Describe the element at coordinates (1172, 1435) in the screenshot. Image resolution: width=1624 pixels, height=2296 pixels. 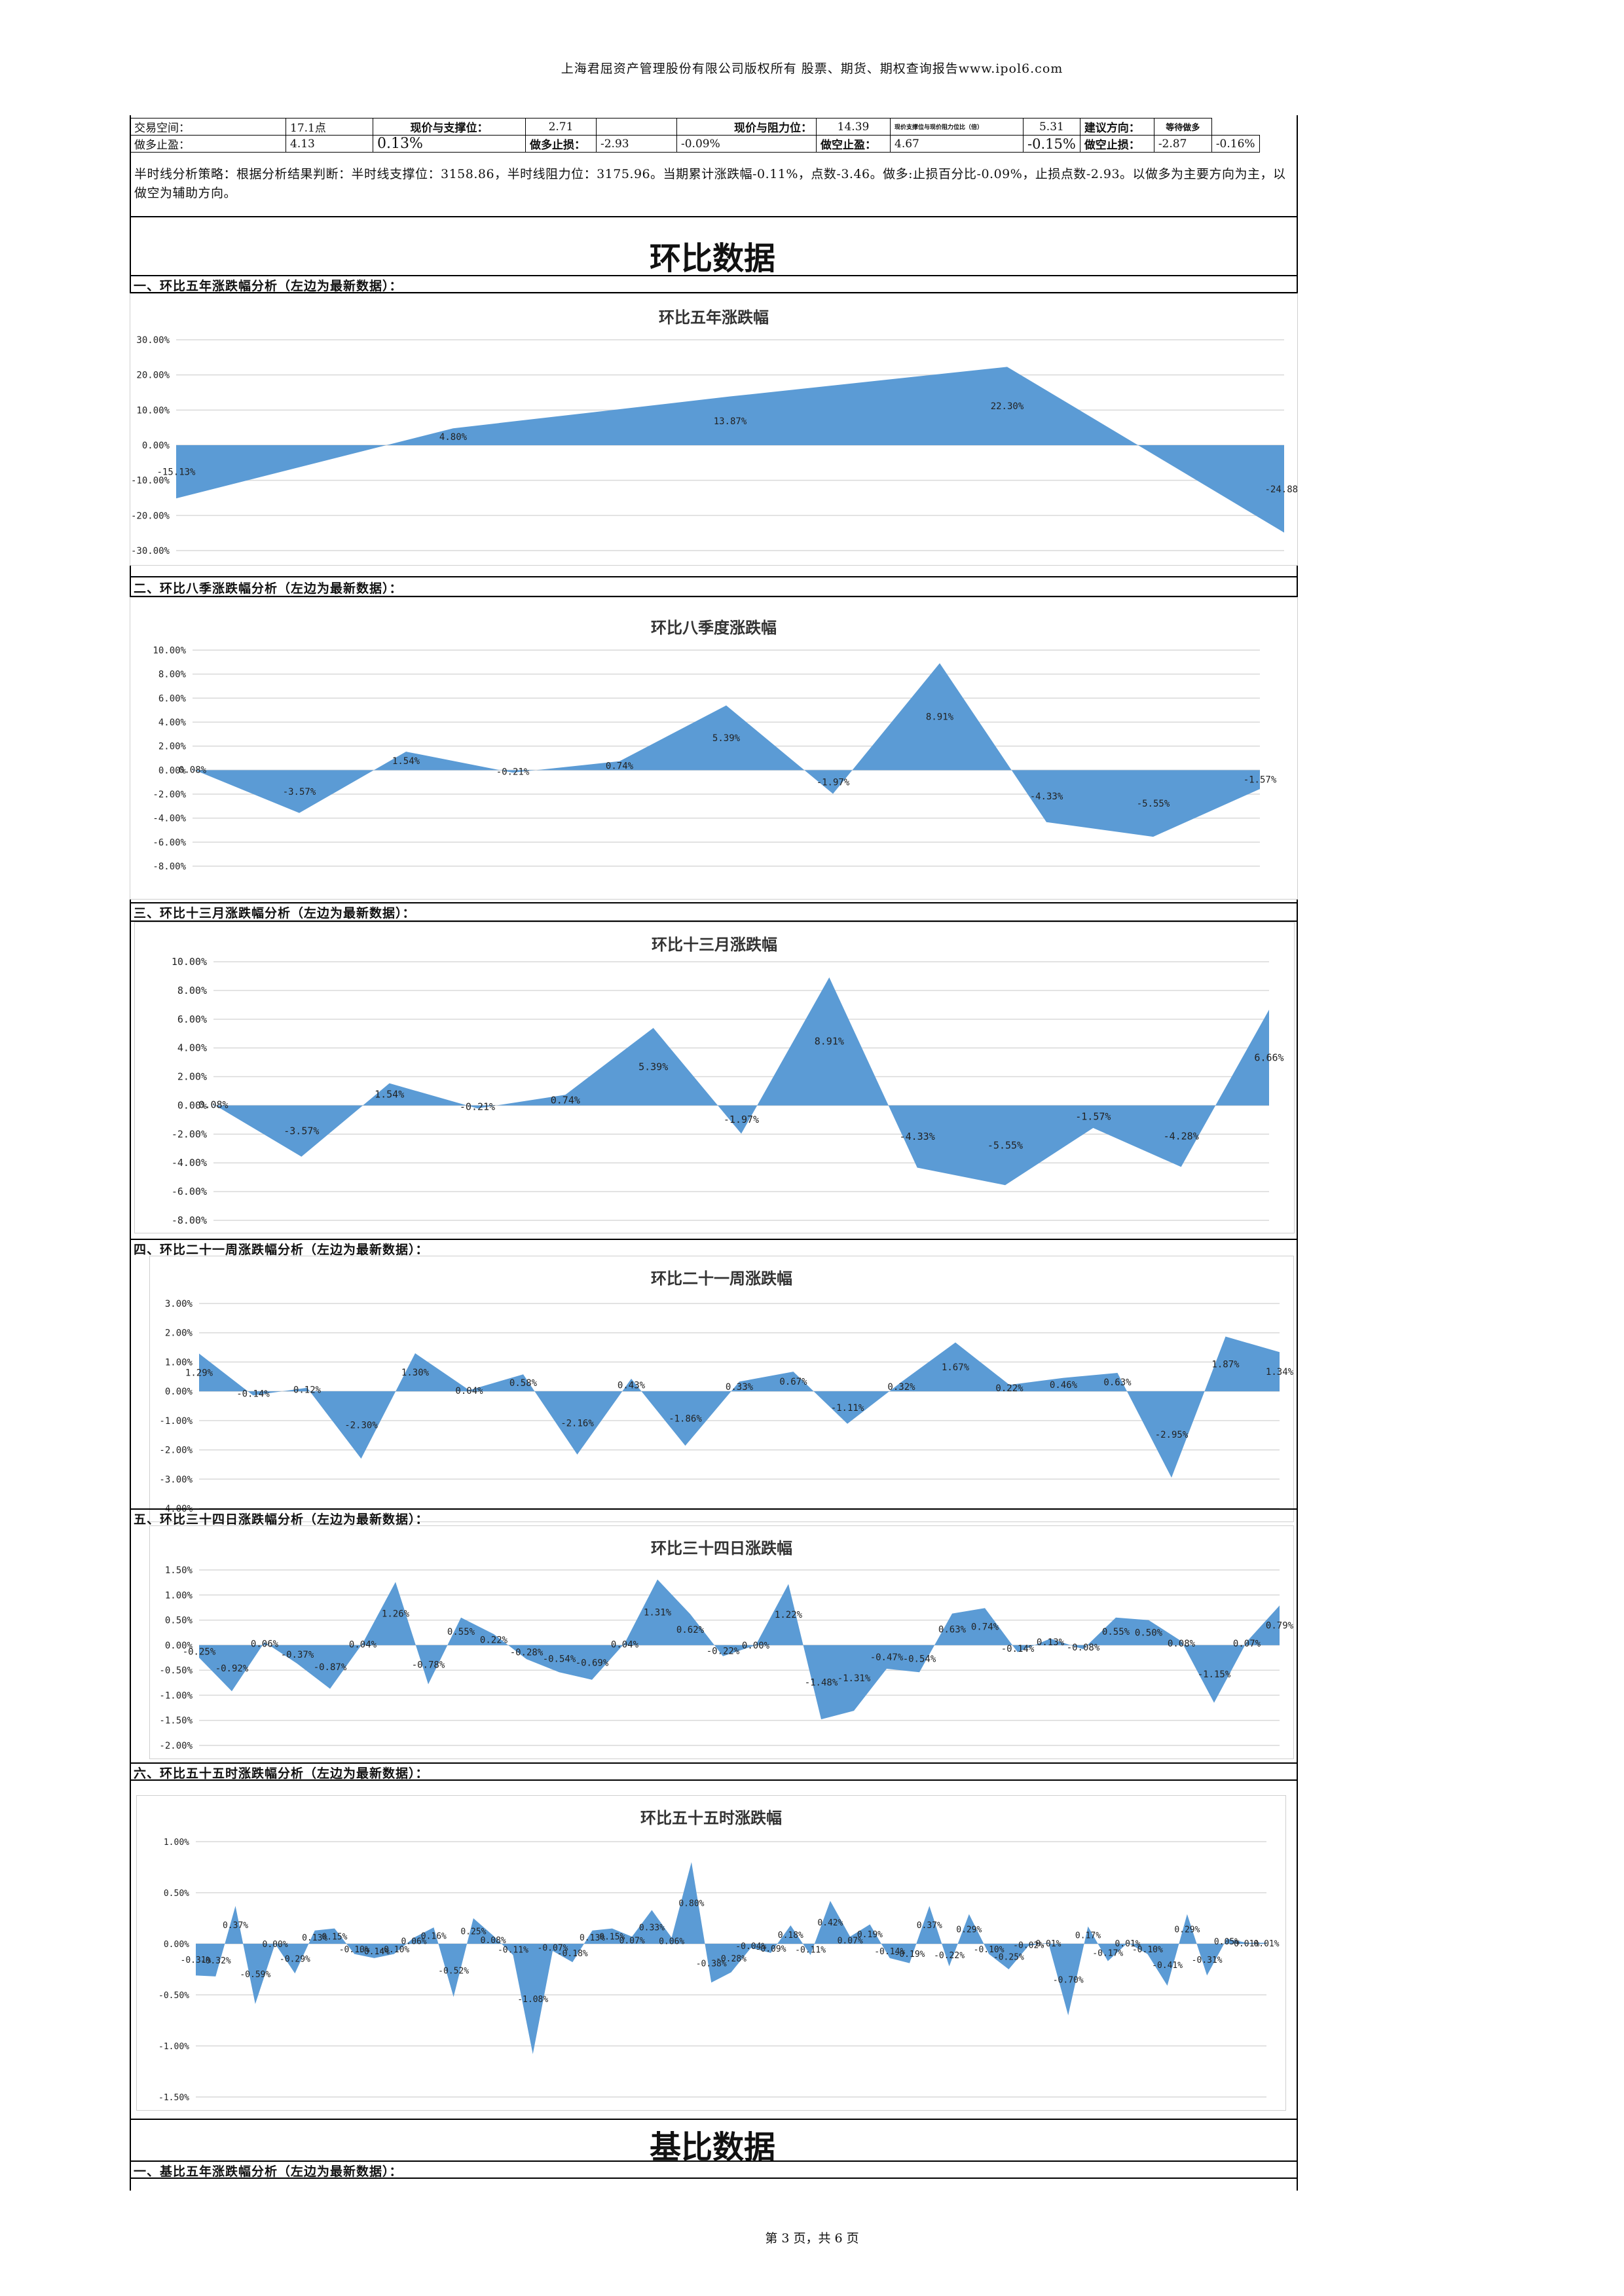
I see `data-label: -2.95%` at that location.